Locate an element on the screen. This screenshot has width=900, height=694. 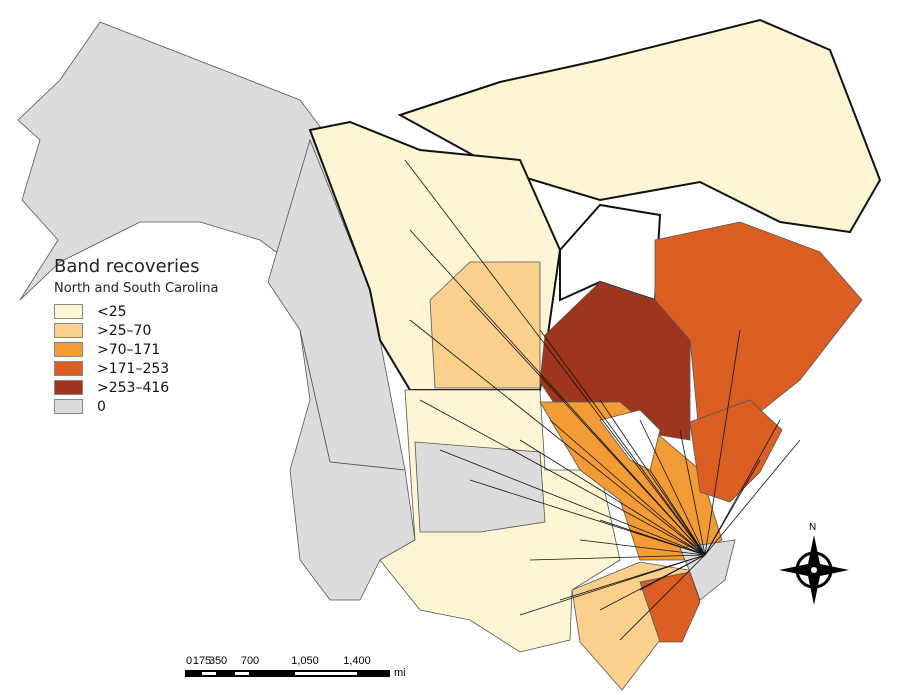
region-us-west is located at coordinates (352, 465).